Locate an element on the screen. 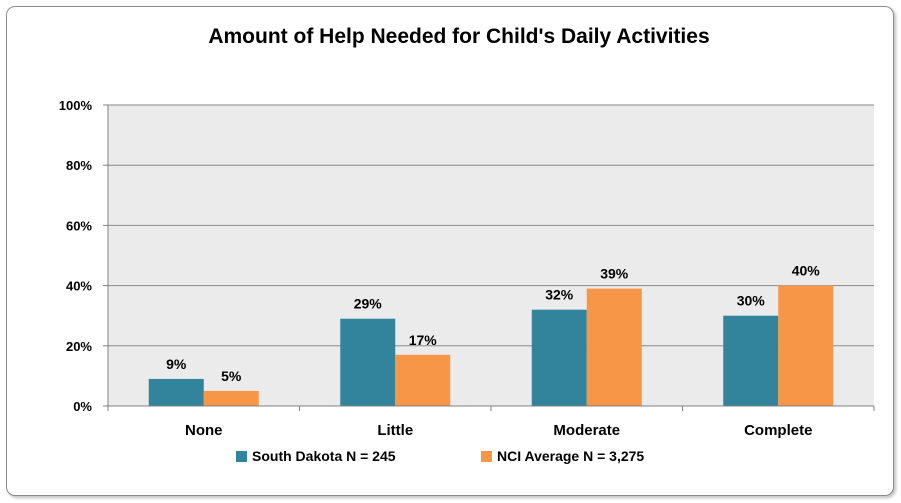  data-label: 17% is located at coordinates (423, 340).